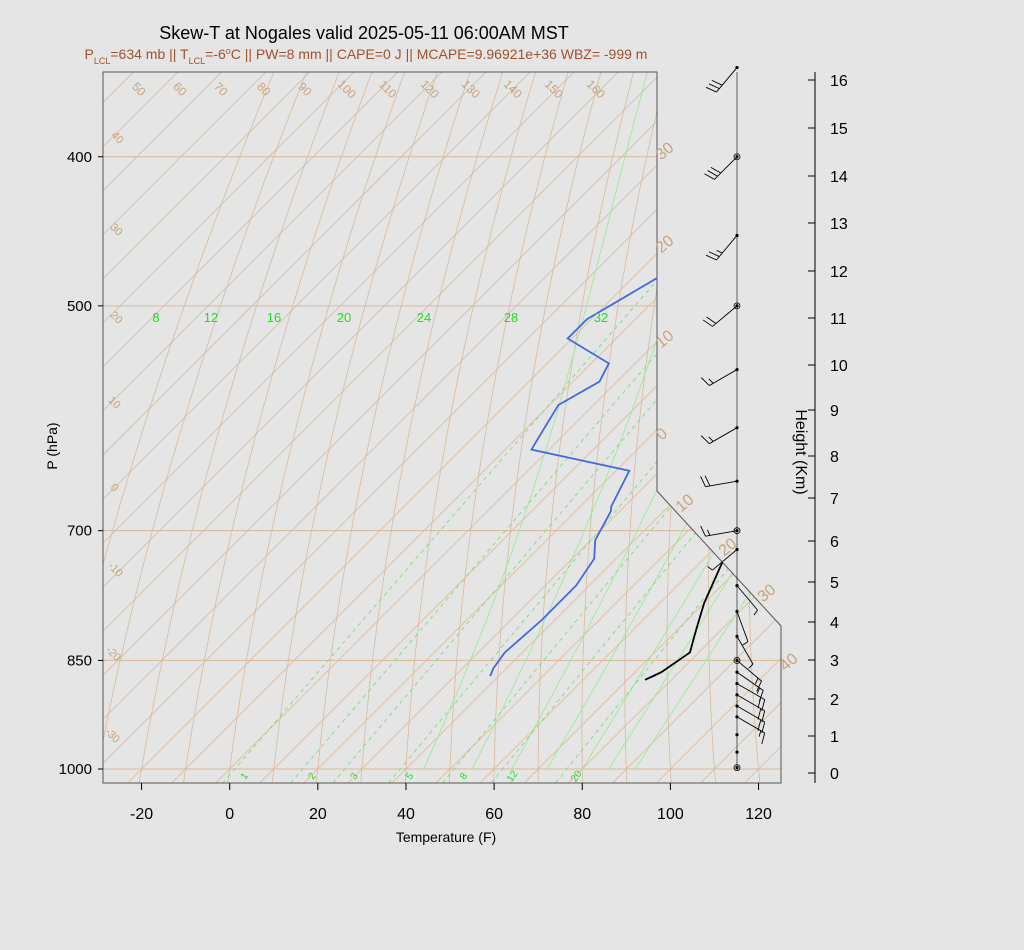 This screenshot has width=1024, height=950. Describe the element at coordinates (430, 89) in the screenshot. I see `isotherm-label: 120` at that location.